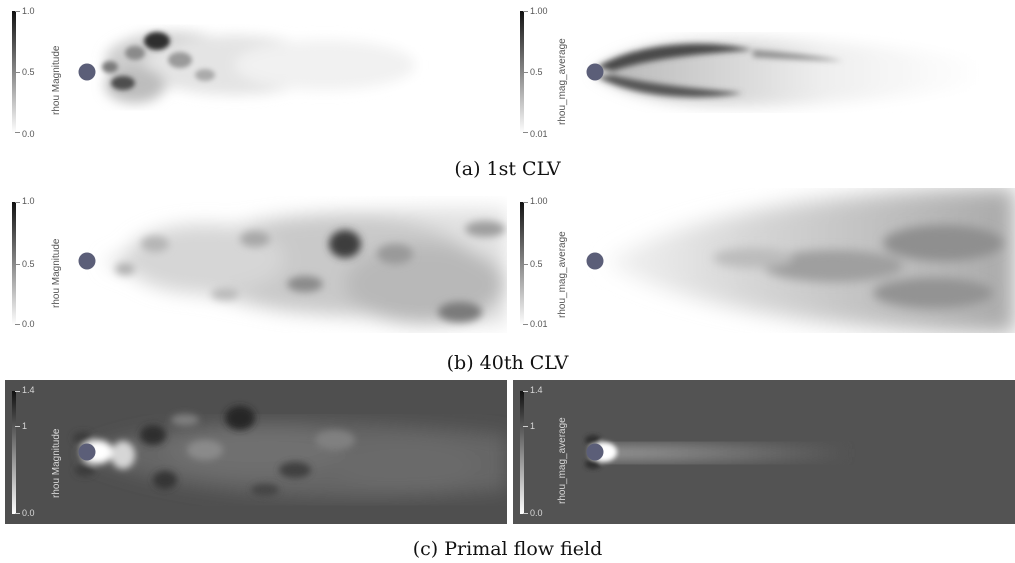 The image size is (1015, 563). I want to click on panel-primal-average: 1.4 1 0.0 rhou_mag_average, so click(764, 452).